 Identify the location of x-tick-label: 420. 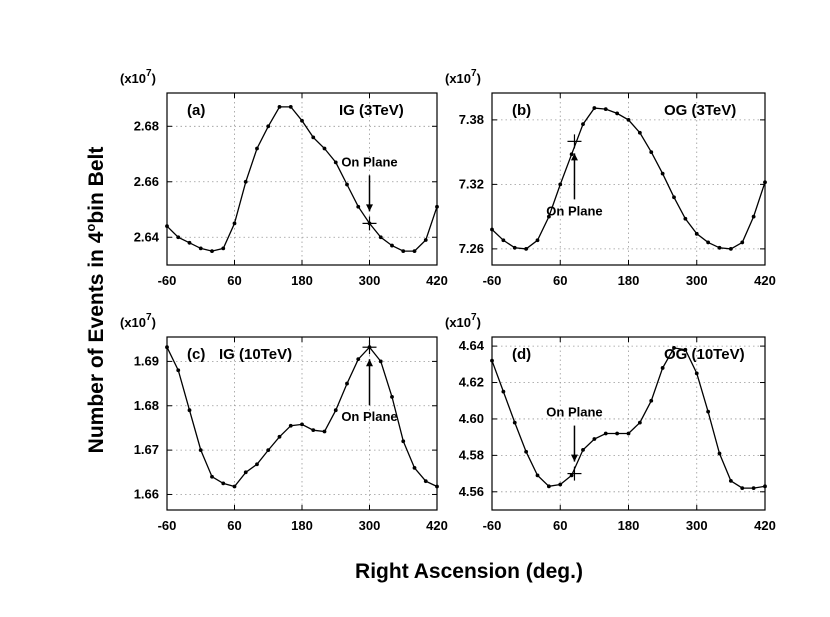
(437, 280).